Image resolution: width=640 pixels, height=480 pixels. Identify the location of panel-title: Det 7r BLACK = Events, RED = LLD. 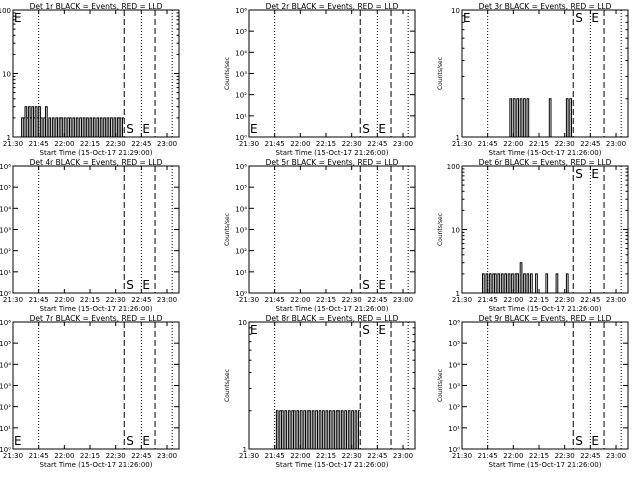
(96, 318).